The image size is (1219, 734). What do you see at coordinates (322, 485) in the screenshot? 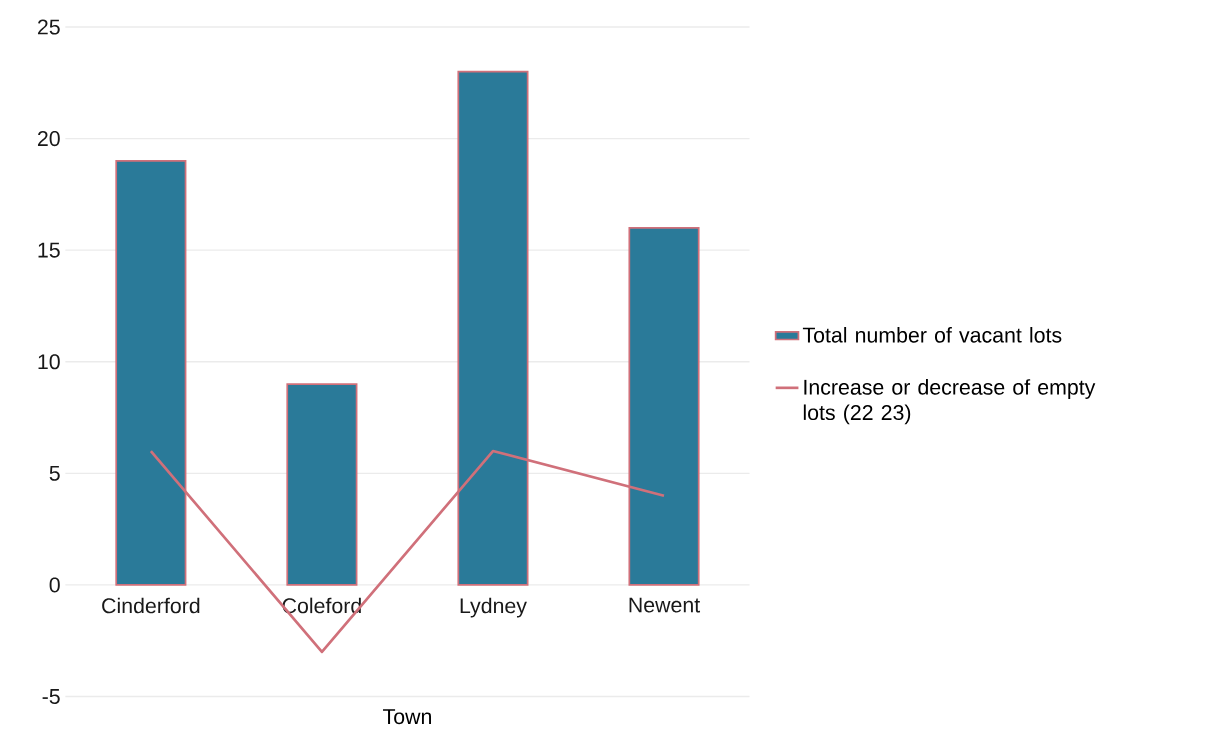
I see `bar` at bounding box center [322, 485].